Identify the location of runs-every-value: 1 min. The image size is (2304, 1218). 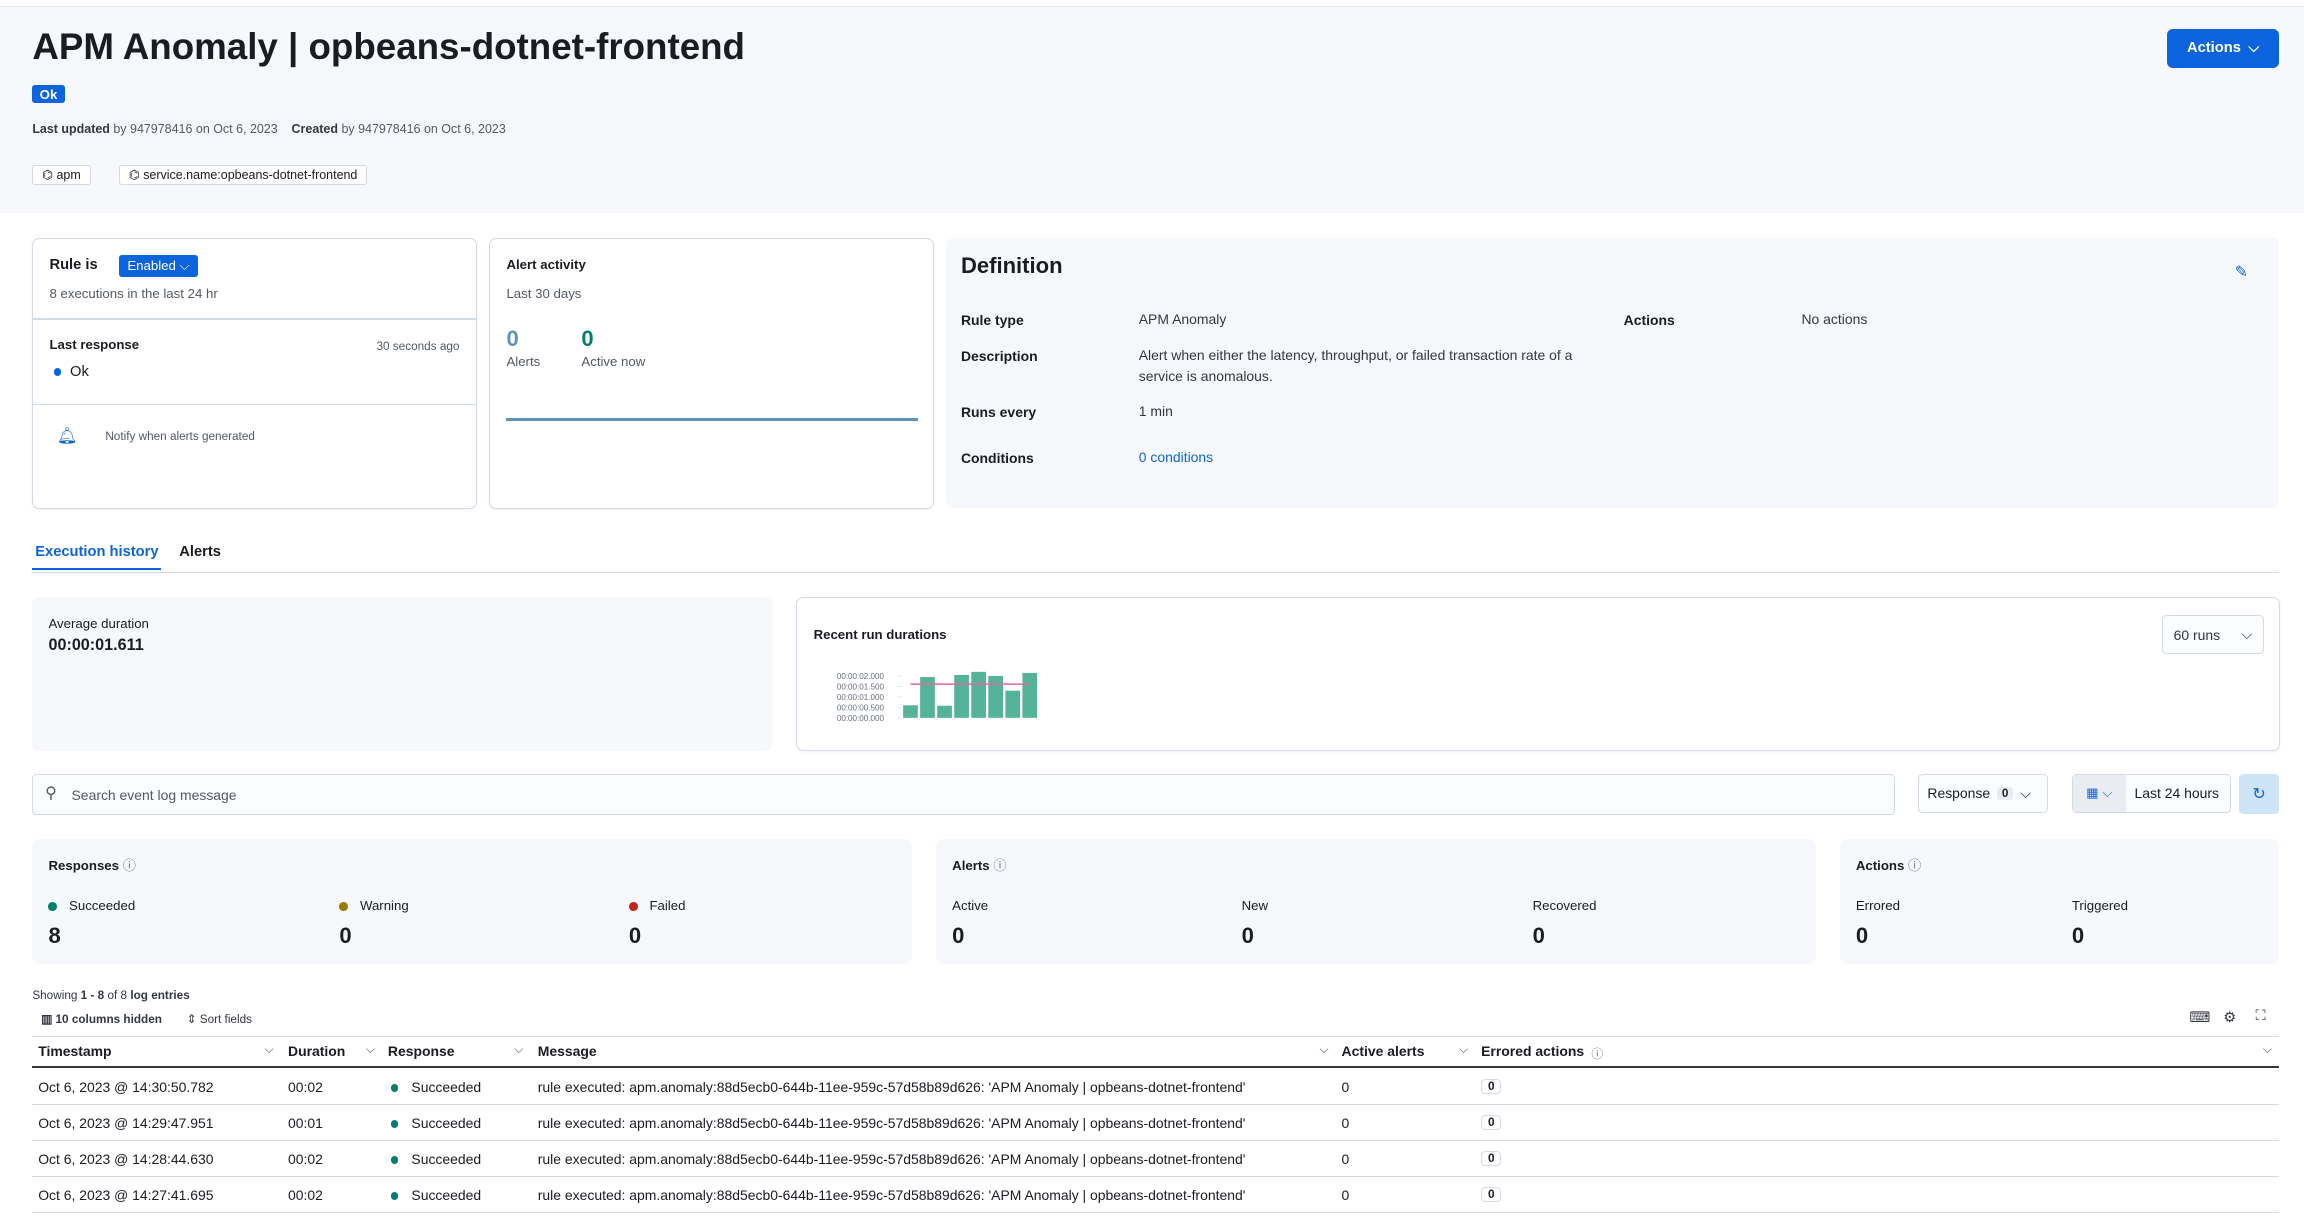
(1155, 411).